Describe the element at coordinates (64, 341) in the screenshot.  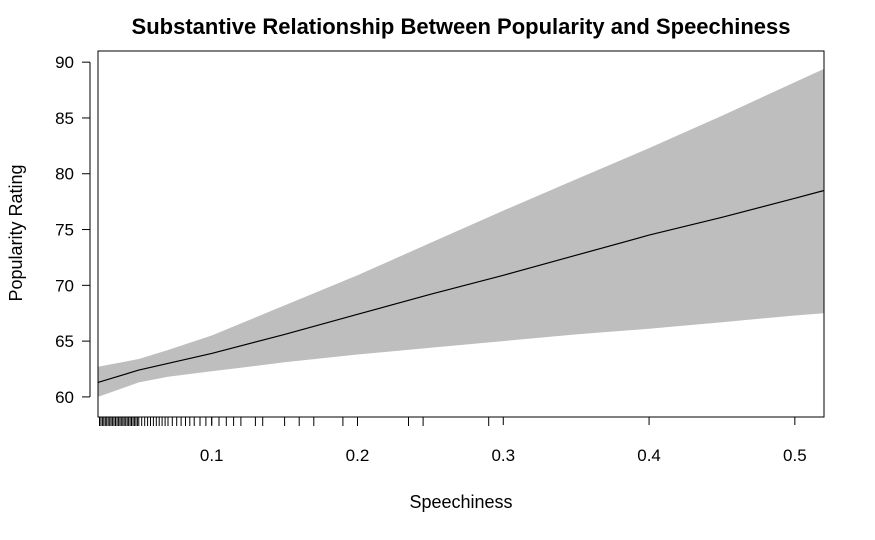
I see `y-tick-label: 65` at that location.